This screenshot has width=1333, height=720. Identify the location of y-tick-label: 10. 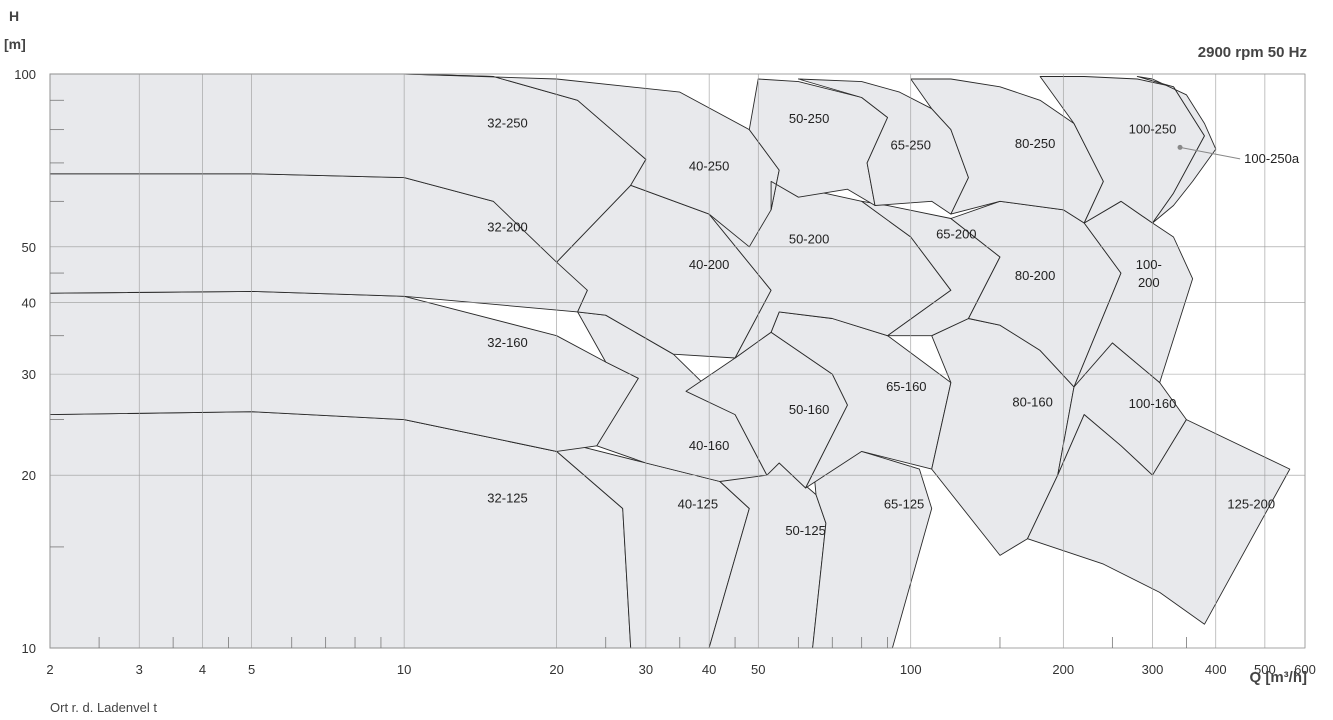
(29, 648).